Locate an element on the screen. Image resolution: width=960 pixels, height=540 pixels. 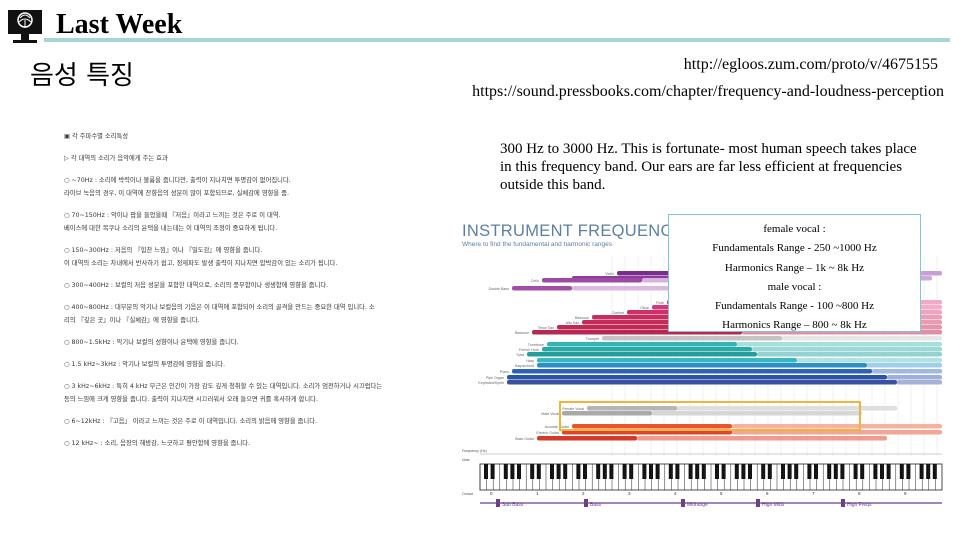
instrument-label: Alto Sax is located at coordinates (573, 323).